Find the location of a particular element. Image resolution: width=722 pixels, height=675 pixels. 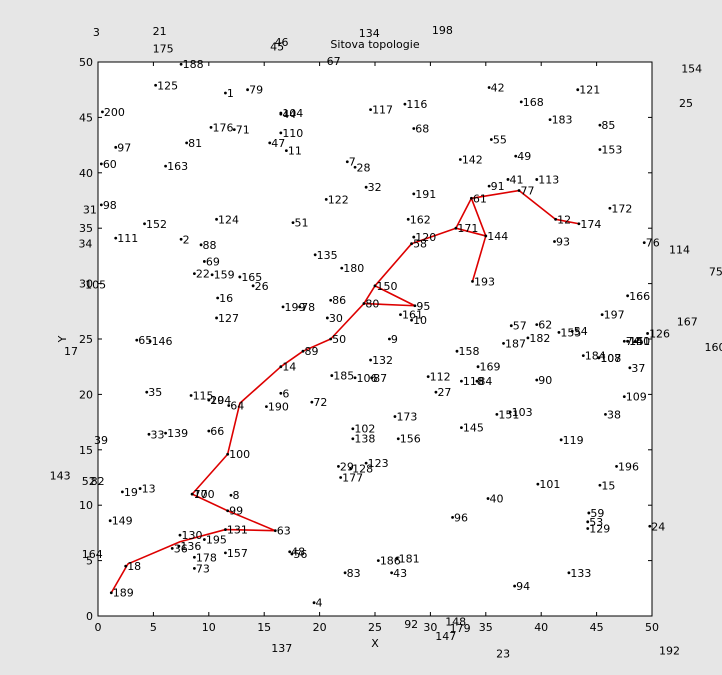

node-label: 63 is located at coordinates (284, 531).